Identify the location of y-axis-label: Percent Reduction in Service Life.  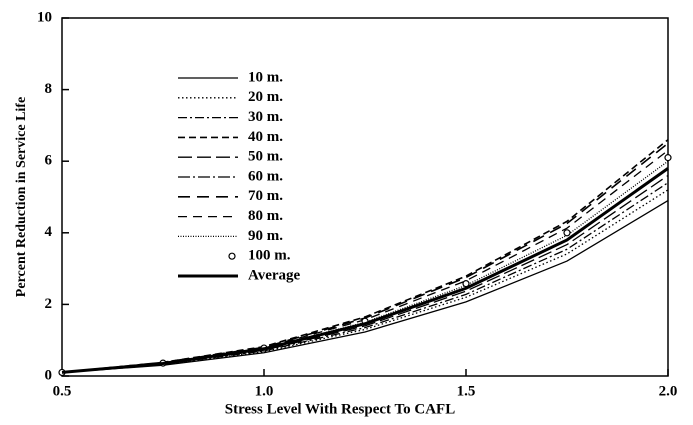
(21, 197).